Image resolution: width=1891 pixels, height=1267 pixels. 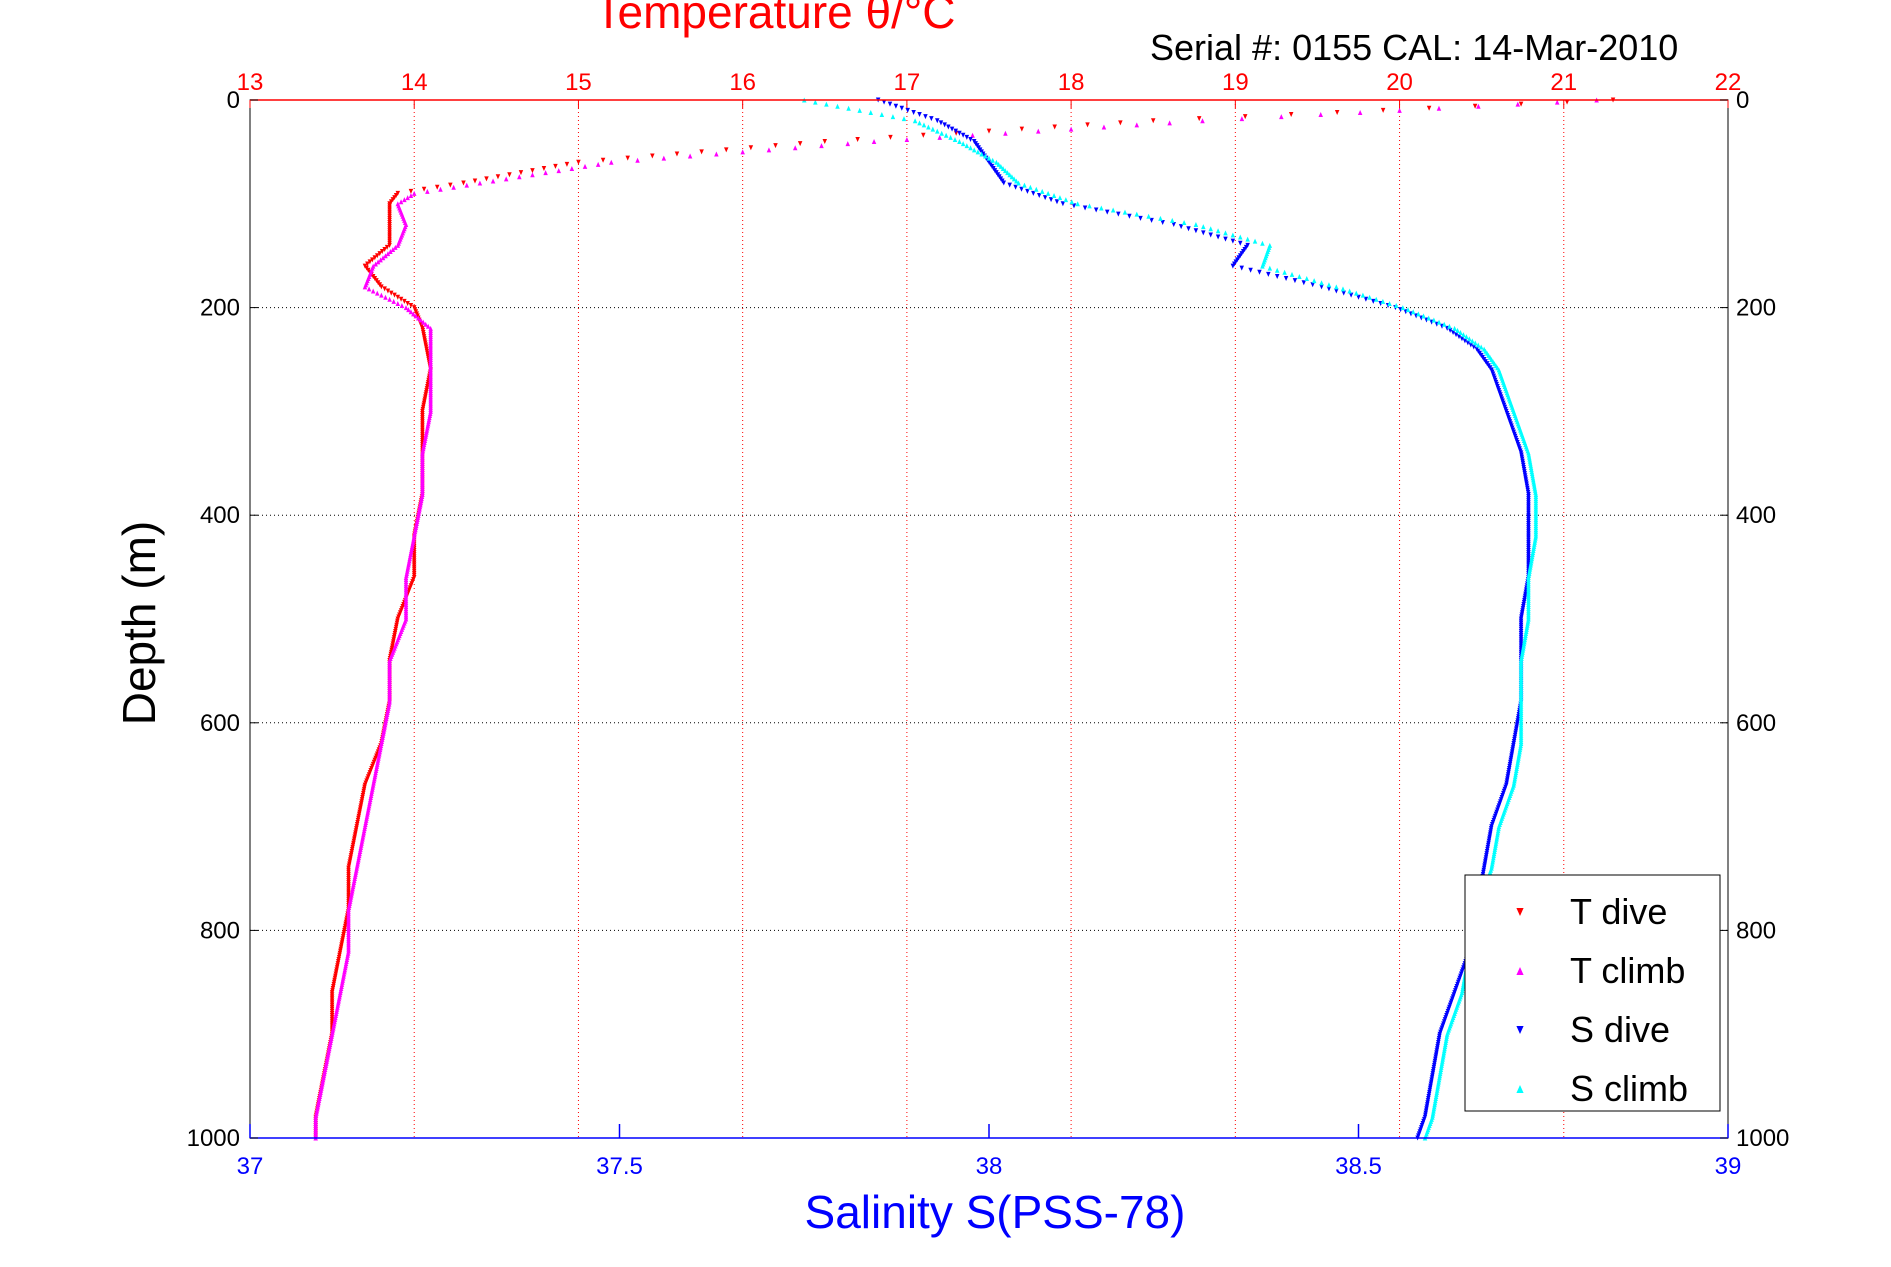 I want to click on legend-label: T climb, so click(x=1627, y=970).